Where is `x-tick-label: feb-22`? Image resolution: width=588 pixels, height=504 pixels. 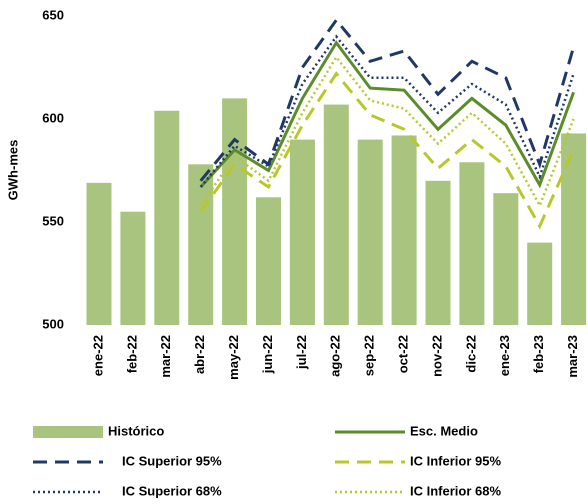
x-tick-label: feb-22 is located at coordinates (131, 354).